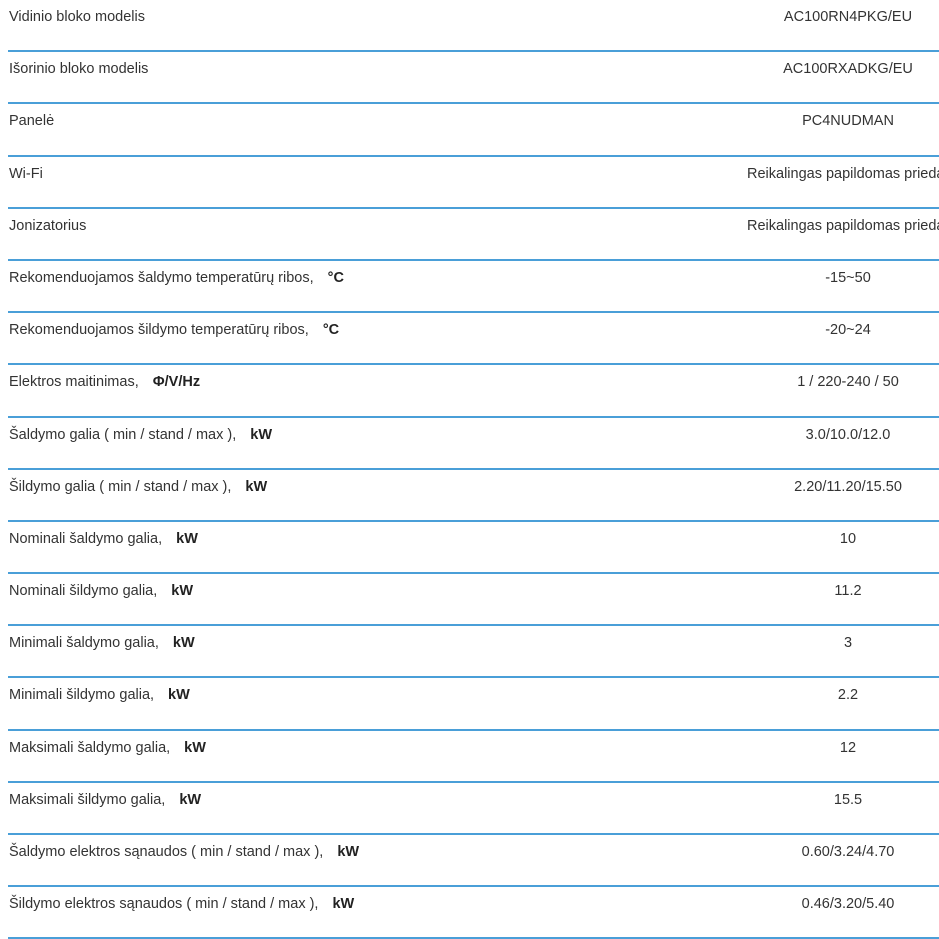  I want to click on spec-row-nominal-heating: Nominali šildymo galia, kW 11.2, so click(469, 600).